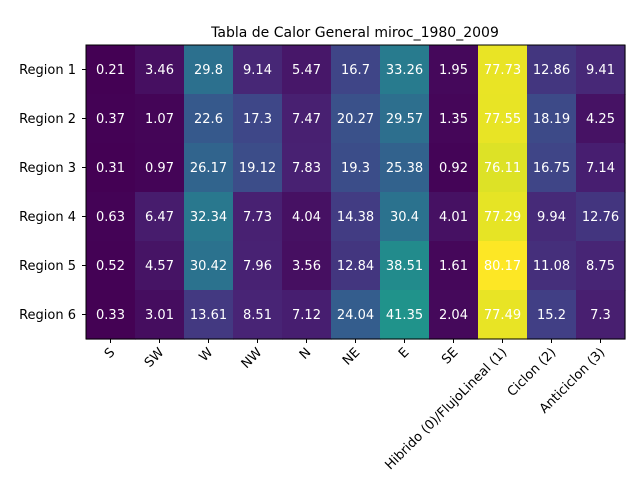  I want to click on cell-value-label: 7.12, so click(306, 315).